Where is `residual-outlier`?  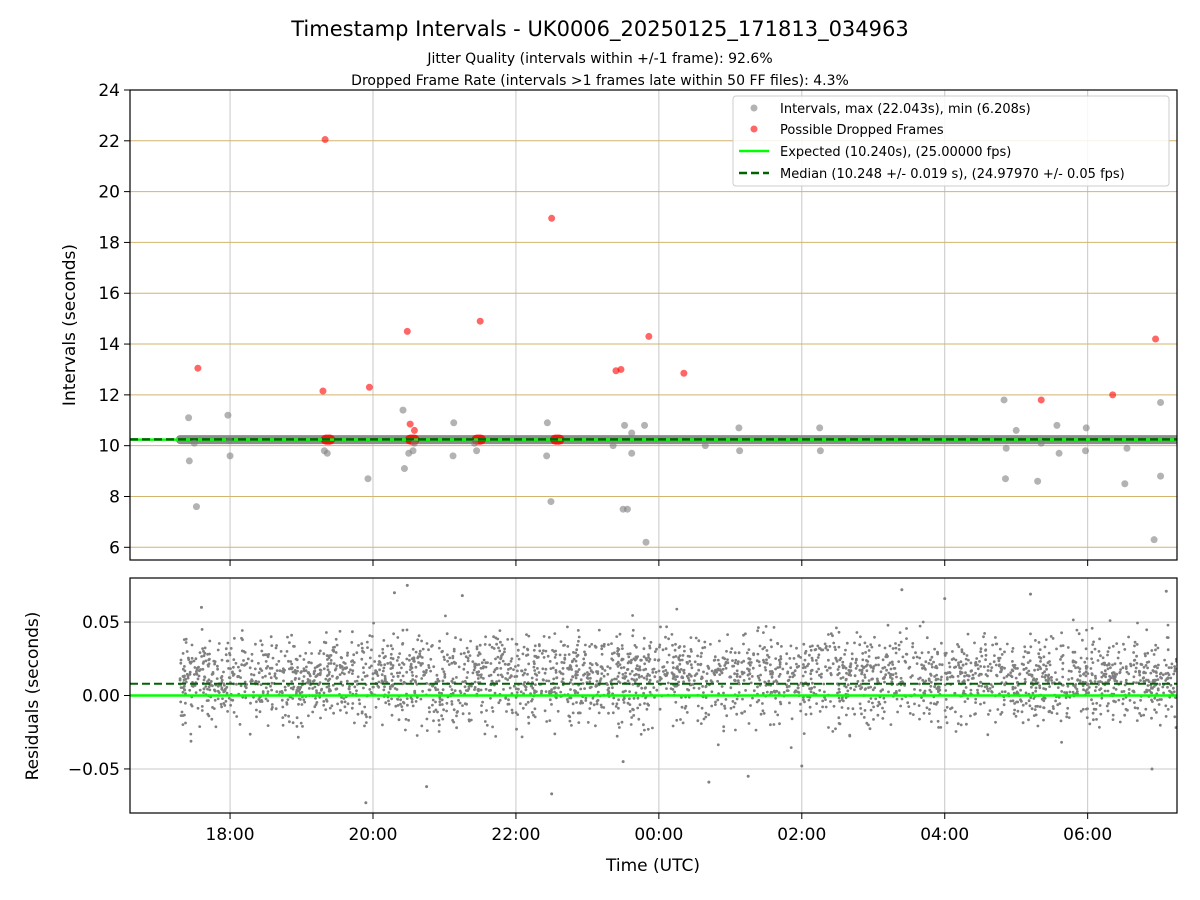 residual-outlier is located at coordinates (462, 596).